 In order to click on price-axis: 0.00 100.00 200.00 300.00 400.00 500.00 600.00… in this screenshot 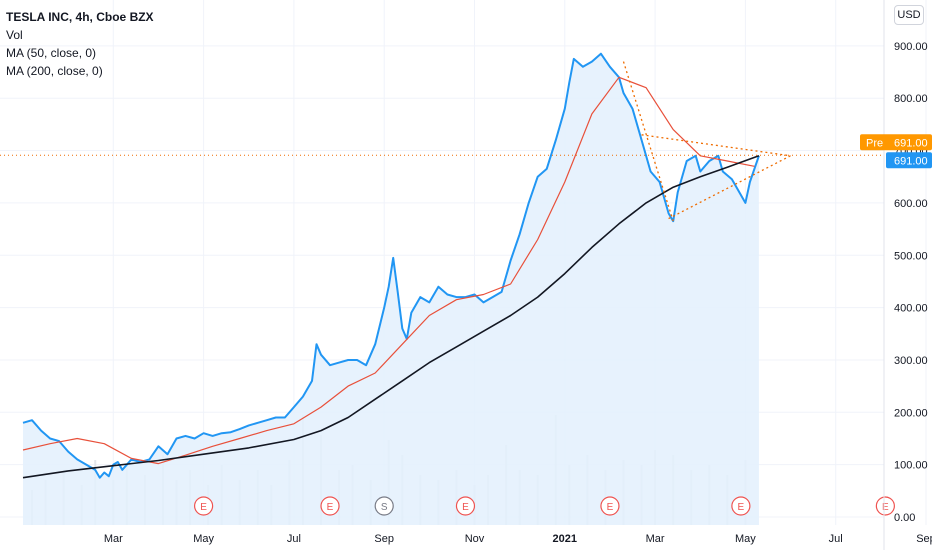, I will do `click(905, 275)`.